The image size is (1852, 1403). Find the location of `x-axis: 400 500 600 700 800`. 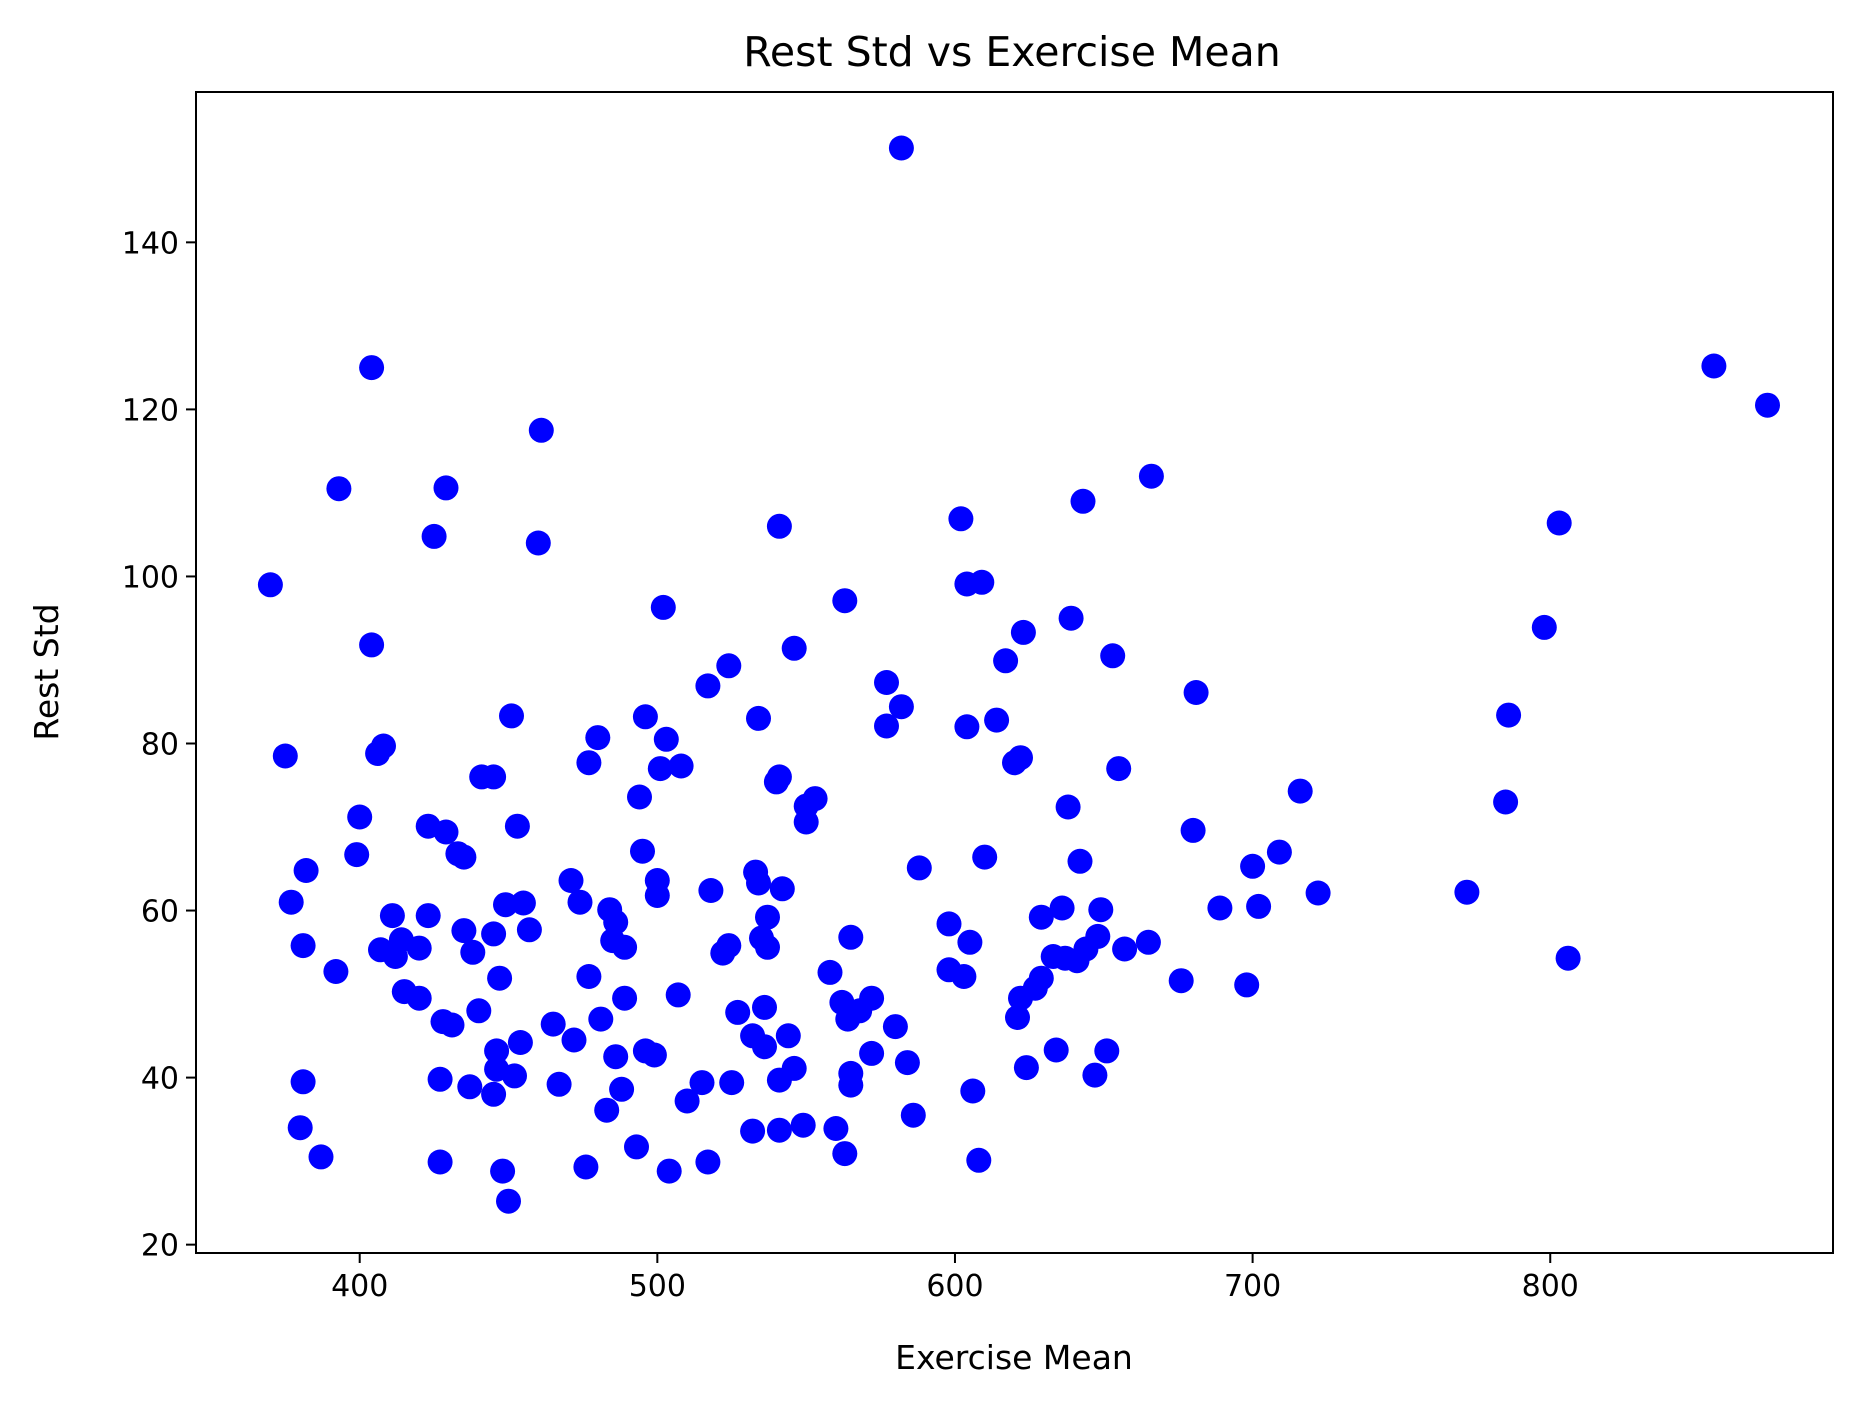

x-axis: 400 500 600 700 800 is located at coordinates (955, 1278).